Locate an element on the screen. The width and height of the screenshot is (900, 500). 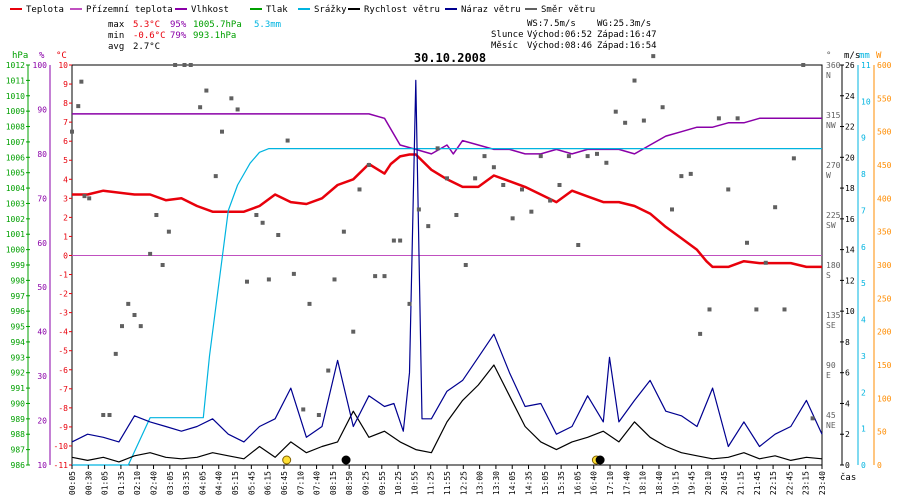
wind-tick-label: 12 is located at coordinates (850, 280).